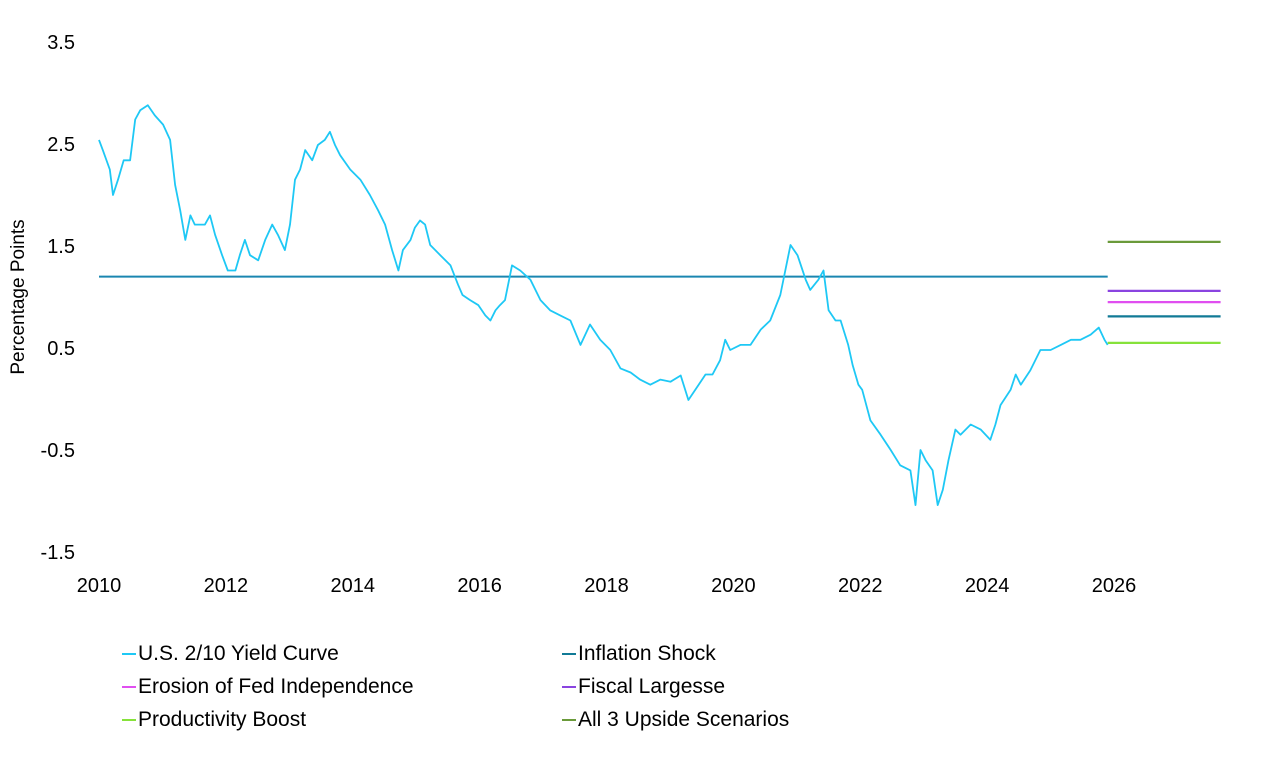  I want to click on x-tick-label: 2024, so click(987, 586).